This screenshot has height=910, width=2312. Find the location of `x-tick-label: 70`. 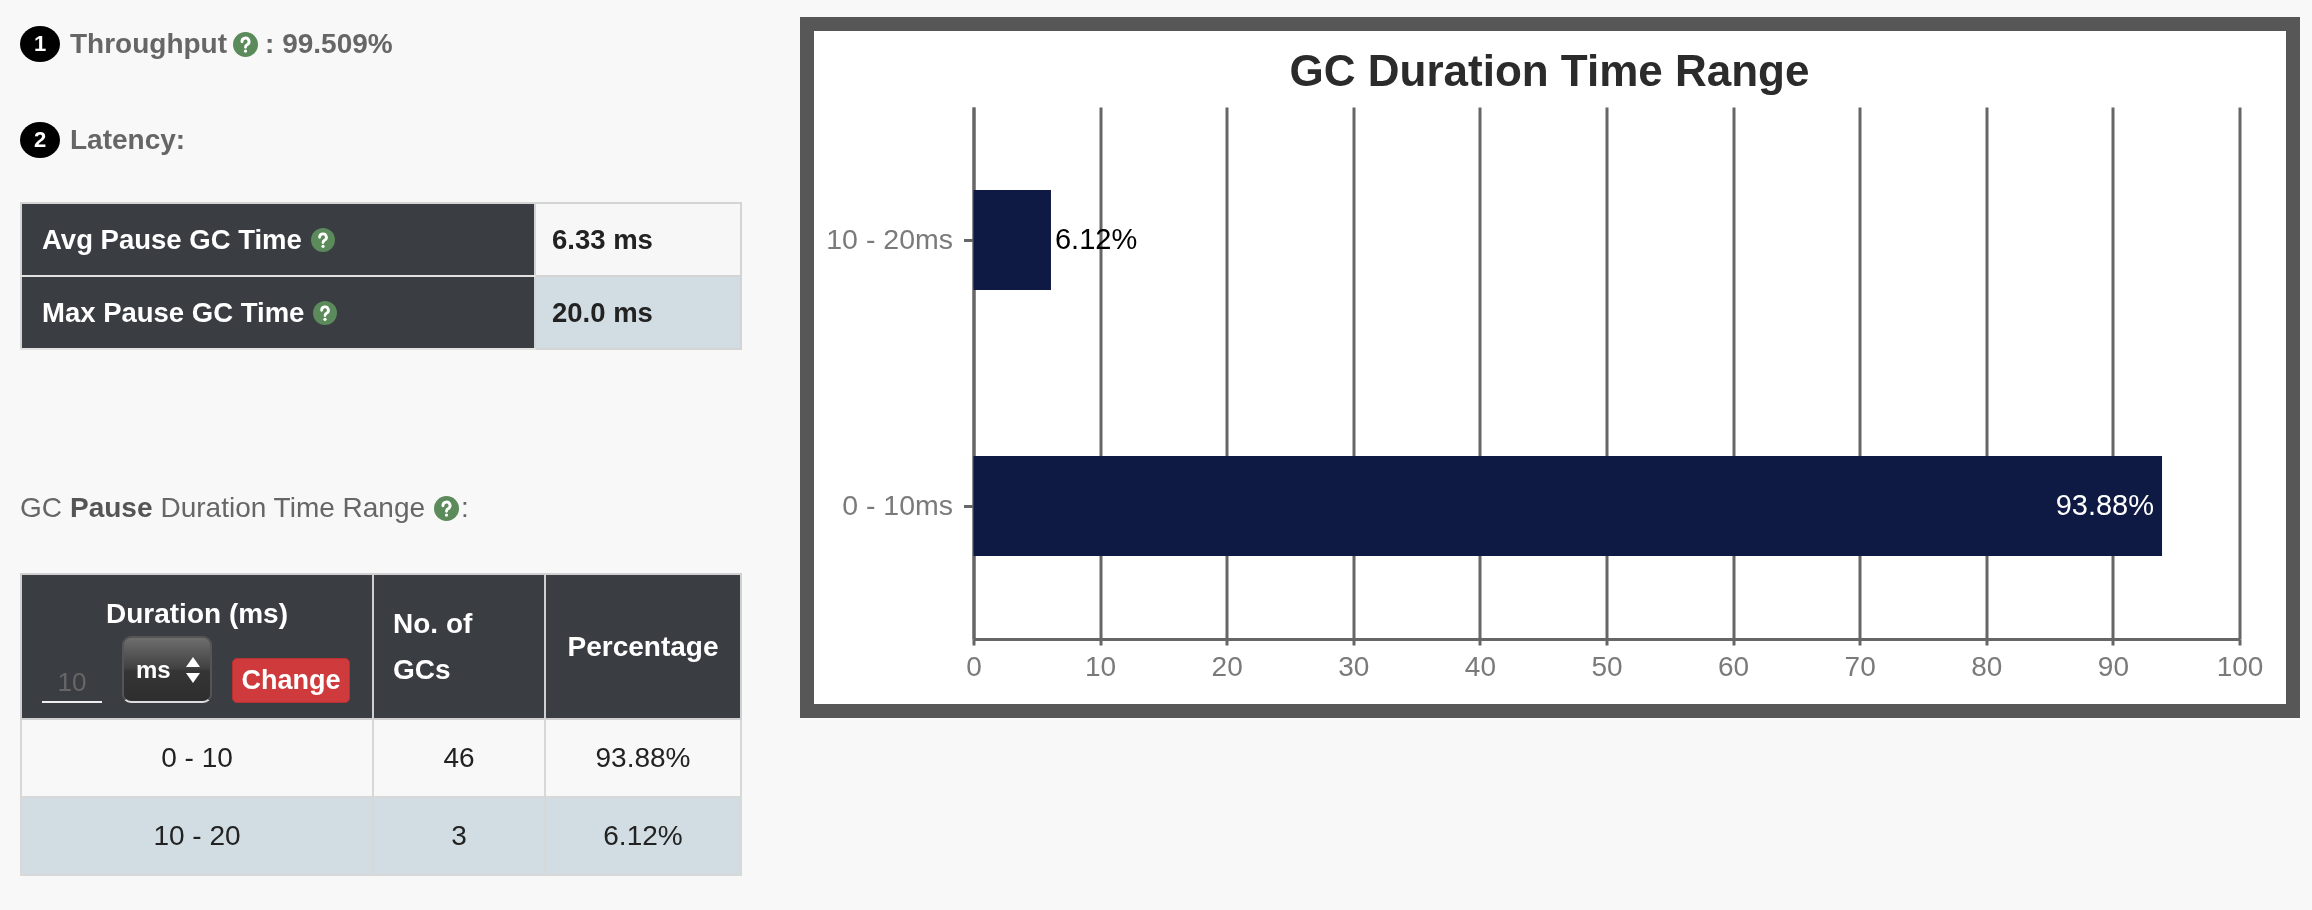

x-tick-label: 70 is located at coordinates (1860, 666).